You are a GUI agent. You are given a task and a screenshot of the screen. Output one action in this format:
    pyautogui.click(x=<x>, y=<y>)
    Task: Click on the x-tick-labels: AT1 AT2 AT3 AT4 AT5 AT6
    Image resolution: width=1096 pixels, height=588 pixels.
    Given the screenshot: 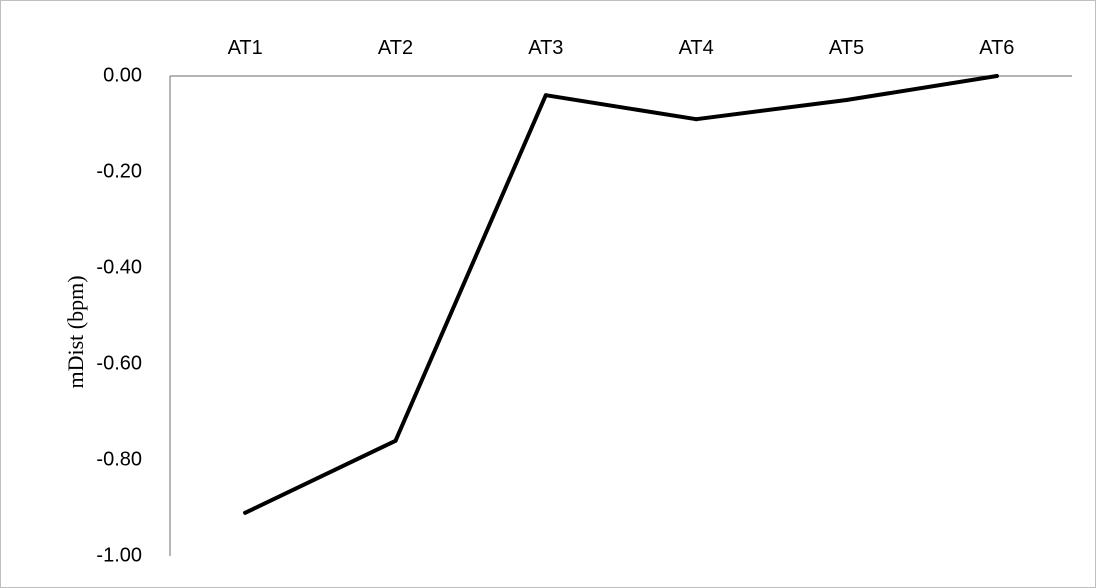 What is the action you would take?
    pyautogui.click(x=621, y=48)
    